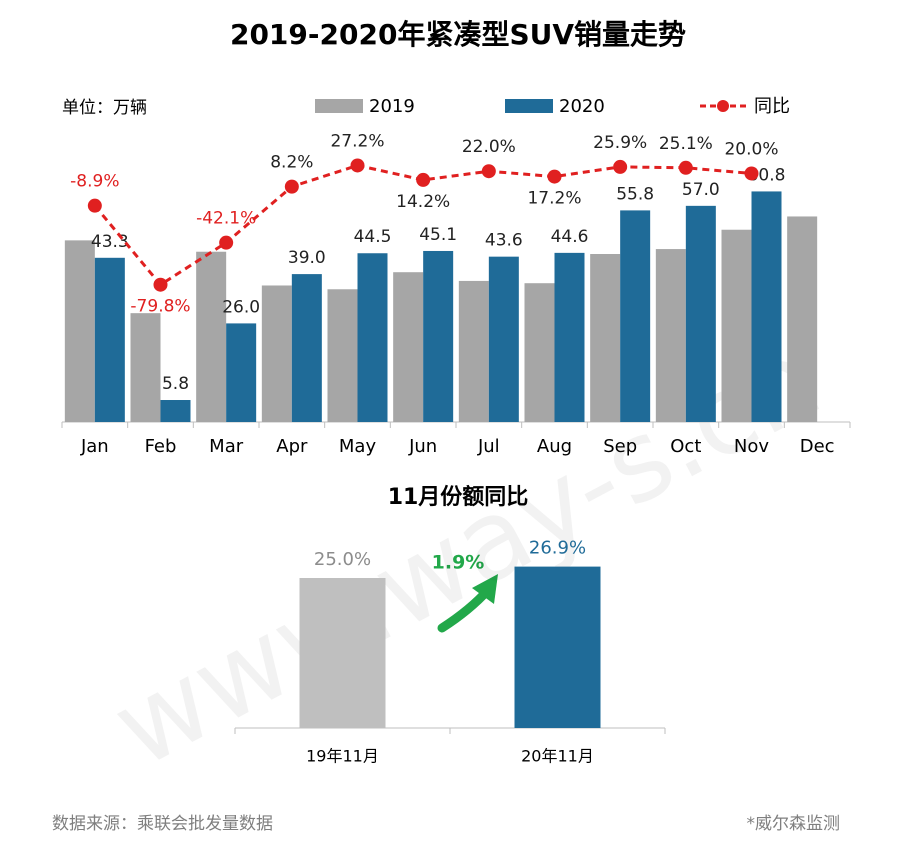 This screenshot has height=854, width=916. I want to click on chart-title: 11月份额同比, so click(458, 497).